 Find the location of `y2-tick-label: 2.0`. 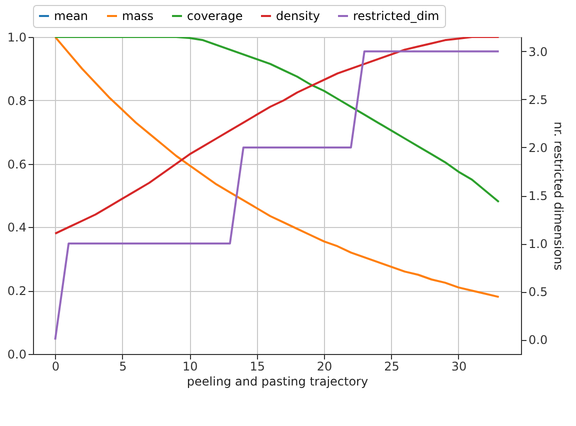

y2-tick-label: 2.0 is located at coordinates (538, 147).